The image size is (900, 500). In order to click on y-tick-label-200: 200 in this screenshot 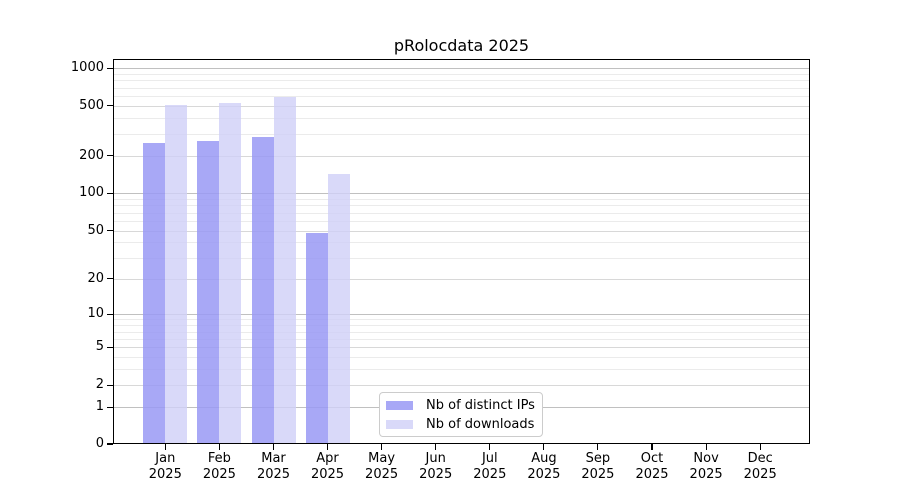, I will do `click(91, 155)`.